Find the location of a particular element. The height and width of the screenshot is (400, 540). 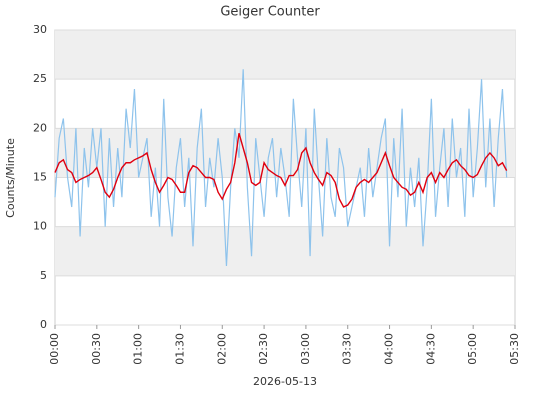

y-tick-label: 20 is located at coordinates (40, 127).